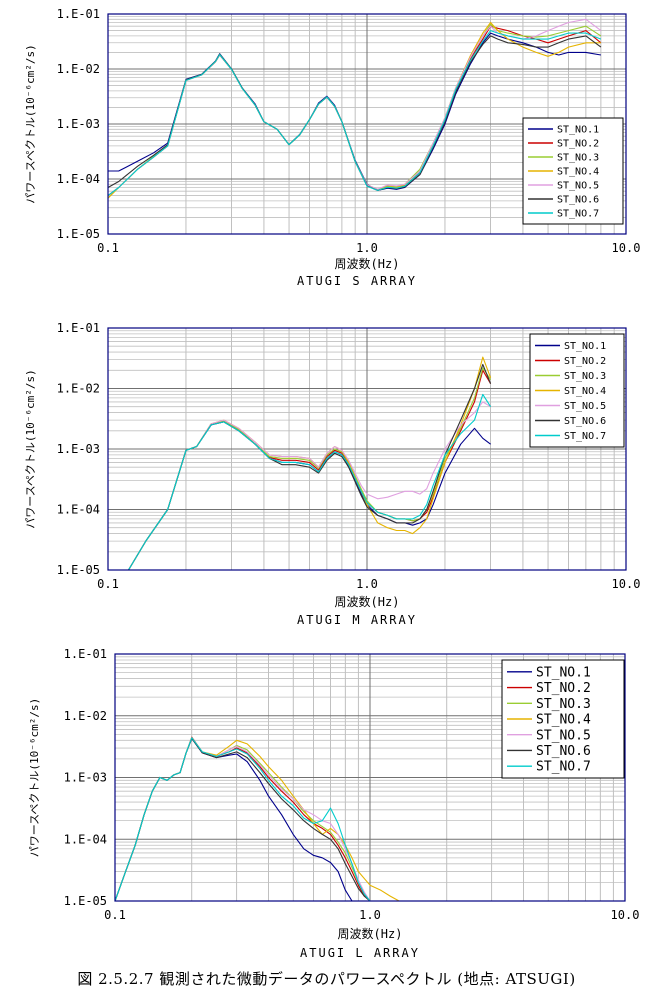 This screenshot has width=653, height=1000. I want to click on chart-title: ATUGI S ARRAY, so click(357, 281).